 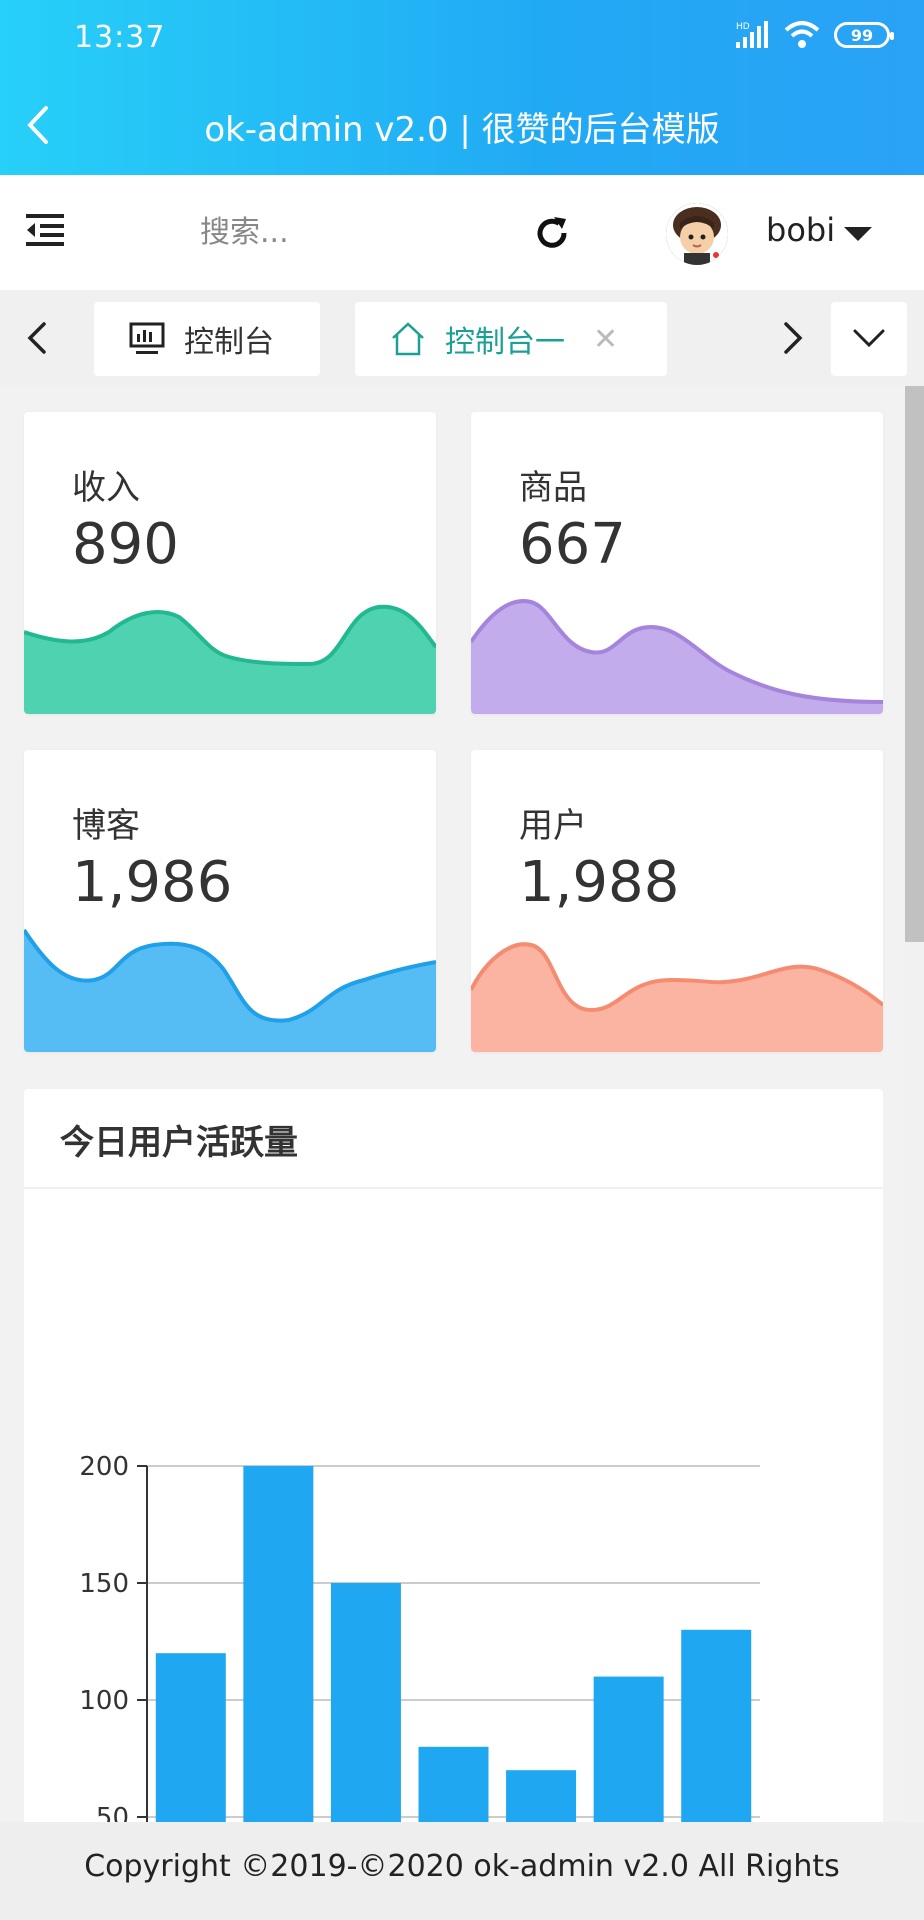 I want to click on tabs-bar: 控制台 控制台一 ✕, so click(x=462, y=338).